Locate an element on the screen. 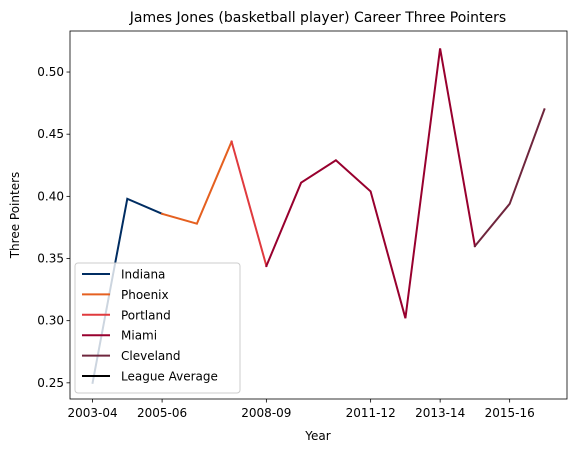 Image resolution: width=579 pixels, height=453 pixels. x-tick-label: 2005-06 is located at coordinates (162, 413).